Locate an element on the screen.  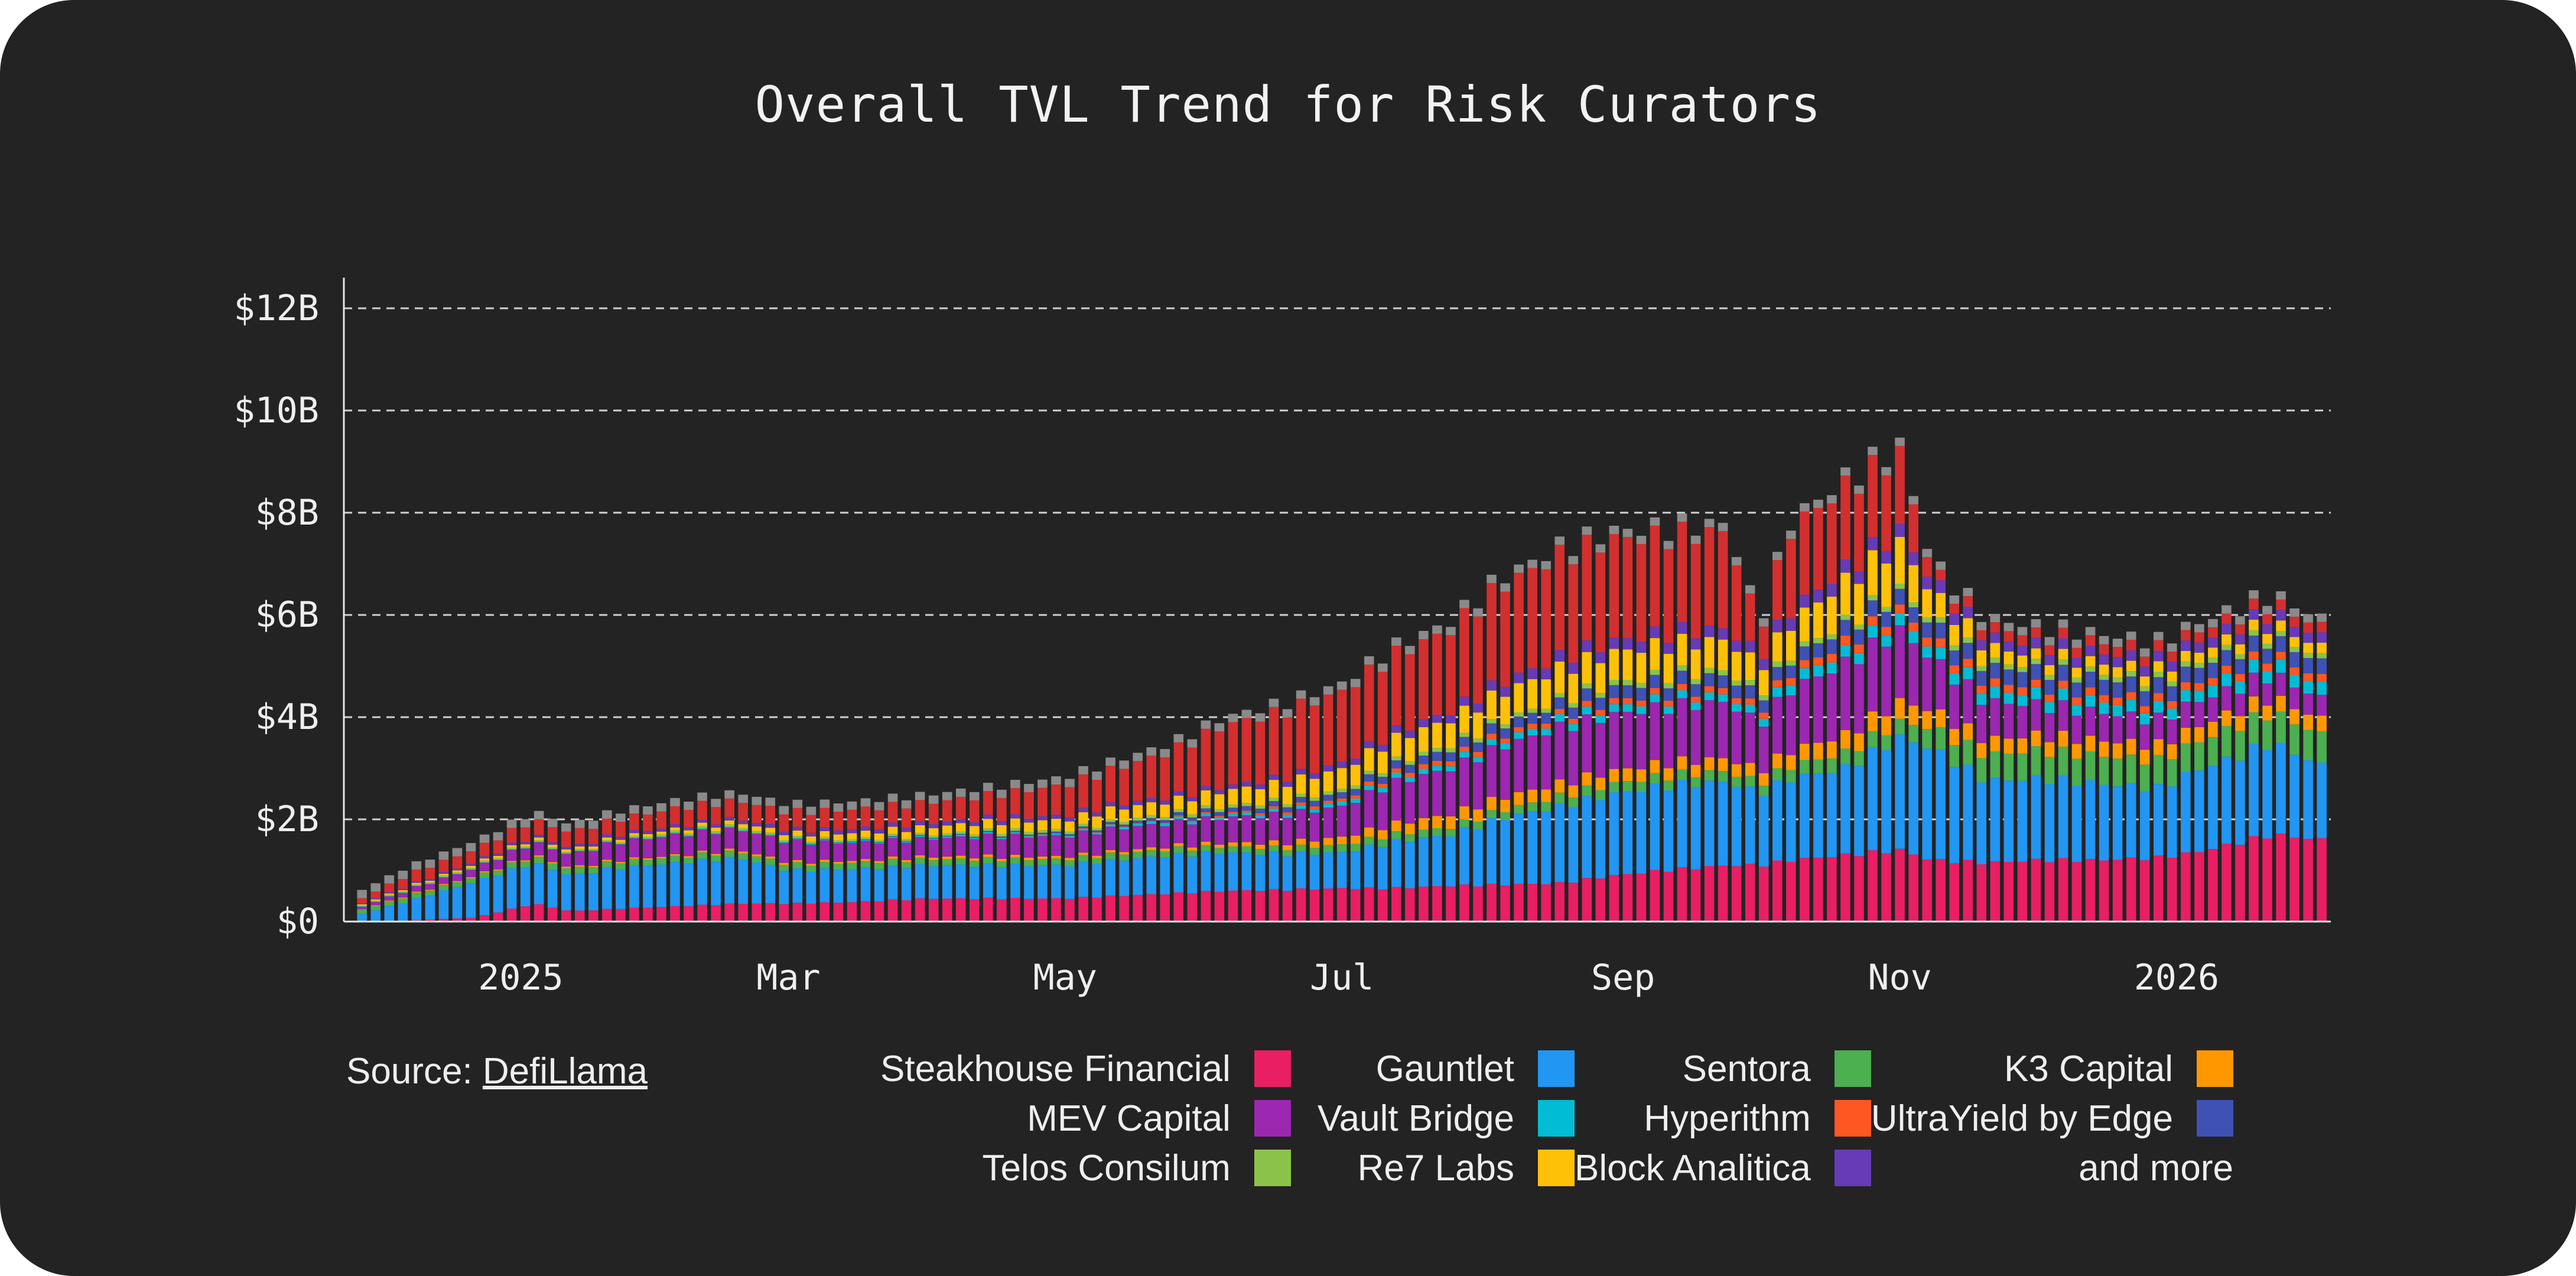
source-link: DefiLlama is located at coordinates (565, 1071).